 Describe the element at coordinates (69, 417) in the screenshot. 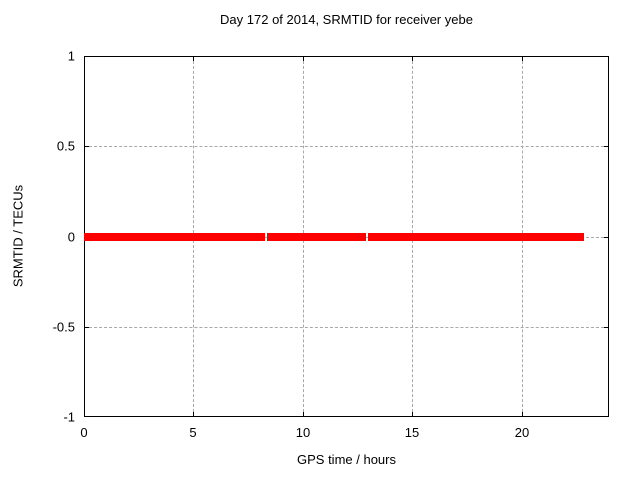

I see `y-tick-label: -1` at that location.